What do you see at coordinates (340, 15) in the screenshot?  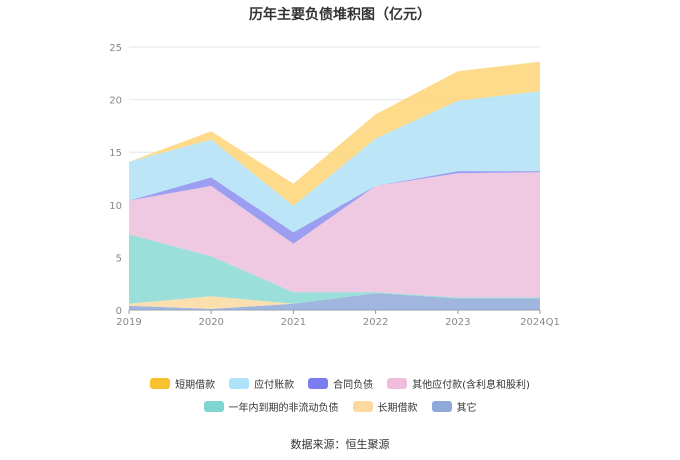 I see `chart-title: 历年主要负债堆积图（亿元）` at bounding box center [340, 15].